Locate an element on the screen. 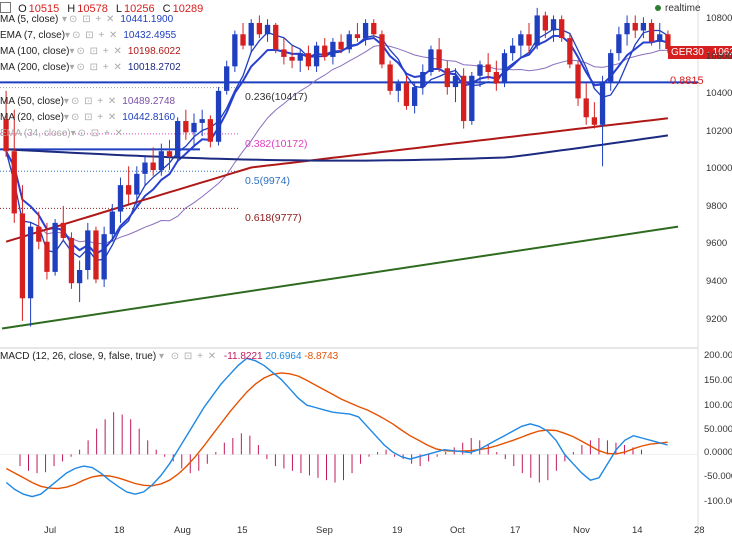 This screenshot has width=732, height=536. collapse-toggle-icon is located at coordinates (5, 7).